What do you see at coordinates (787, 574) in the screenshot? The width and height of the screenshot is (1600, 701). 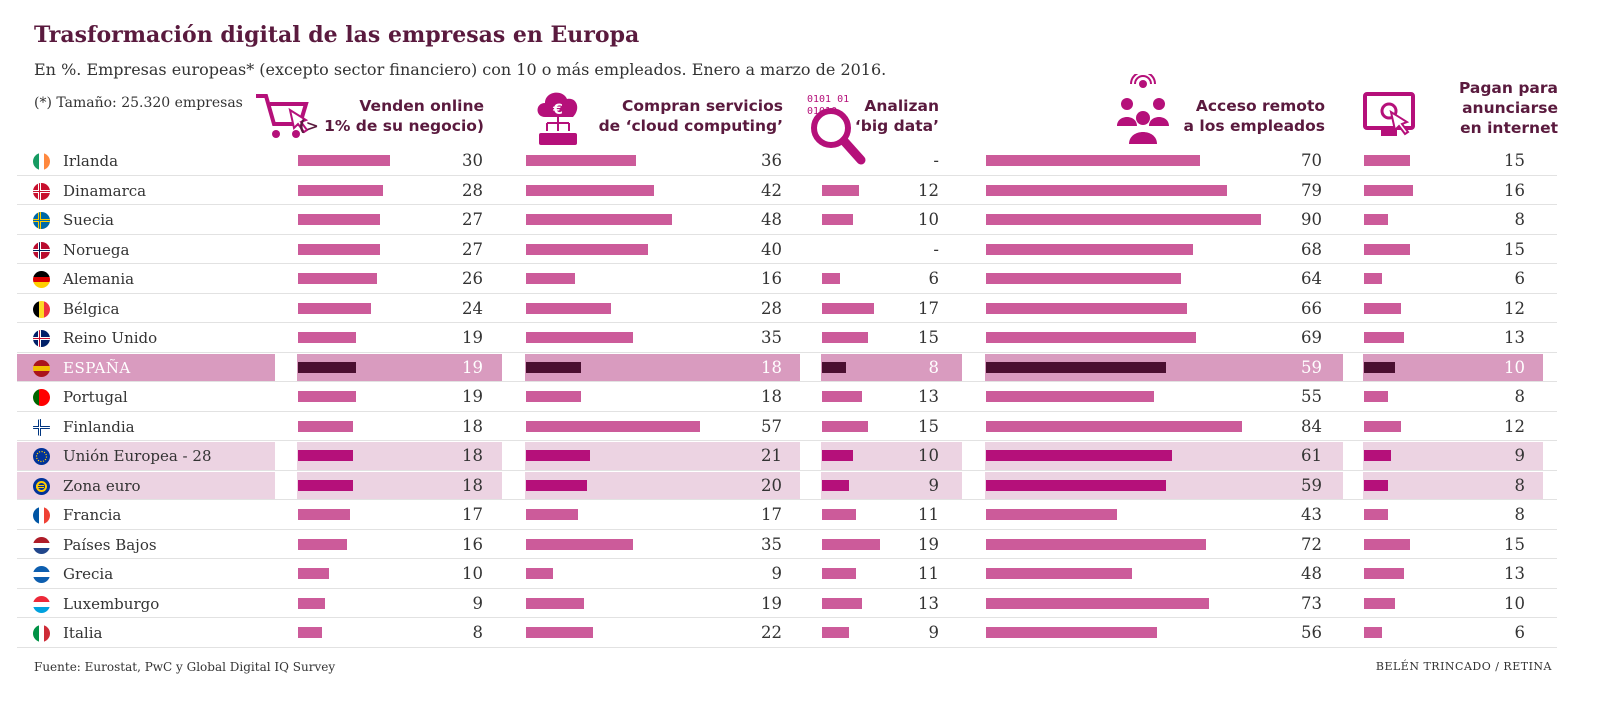 I see `table-row: Grecia 10 9 11 48 13` at bounding box center [787, 574].